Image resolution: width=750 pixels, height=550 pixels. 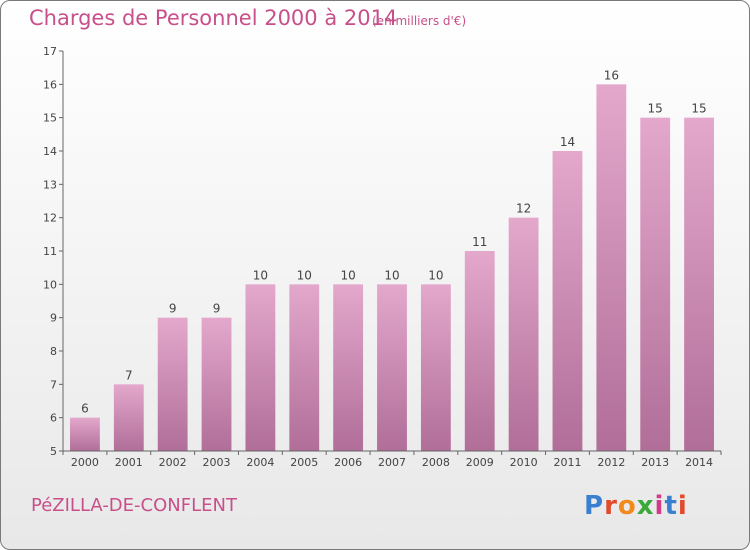 I want to click on x-tick-label-2001: 2001, so click(x=129, y=462).